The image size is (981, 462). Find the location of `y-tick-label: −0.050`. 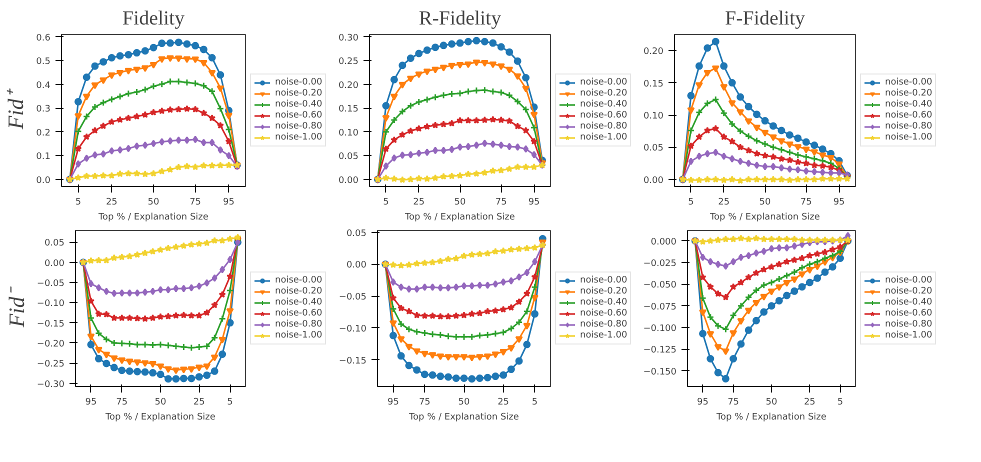

y-tick-label: −0.050 is located at coordinates (660, 285).